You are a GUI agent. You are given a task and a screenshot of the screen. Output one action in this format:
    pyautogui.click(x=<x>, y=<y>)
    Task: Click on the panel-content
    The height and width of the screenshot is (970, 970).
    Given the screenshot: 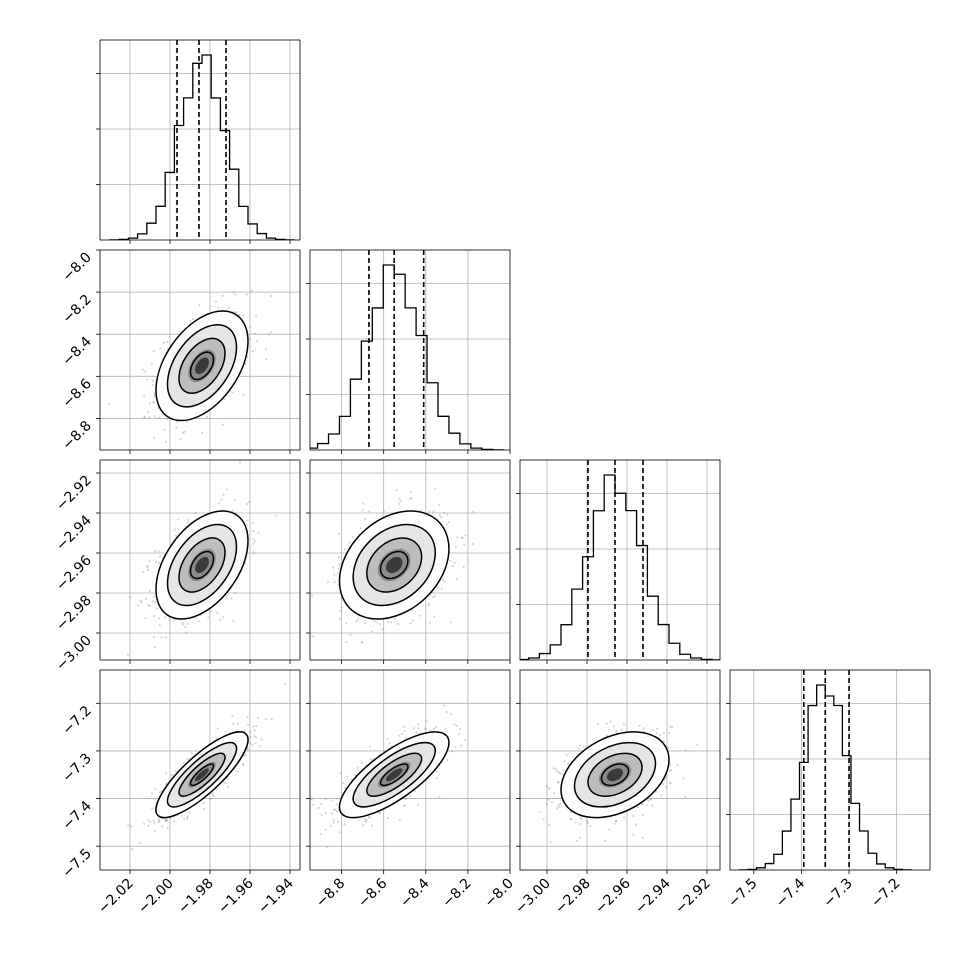 What is the action you would take?
    pyautogui.click(x=619, y=782)
    